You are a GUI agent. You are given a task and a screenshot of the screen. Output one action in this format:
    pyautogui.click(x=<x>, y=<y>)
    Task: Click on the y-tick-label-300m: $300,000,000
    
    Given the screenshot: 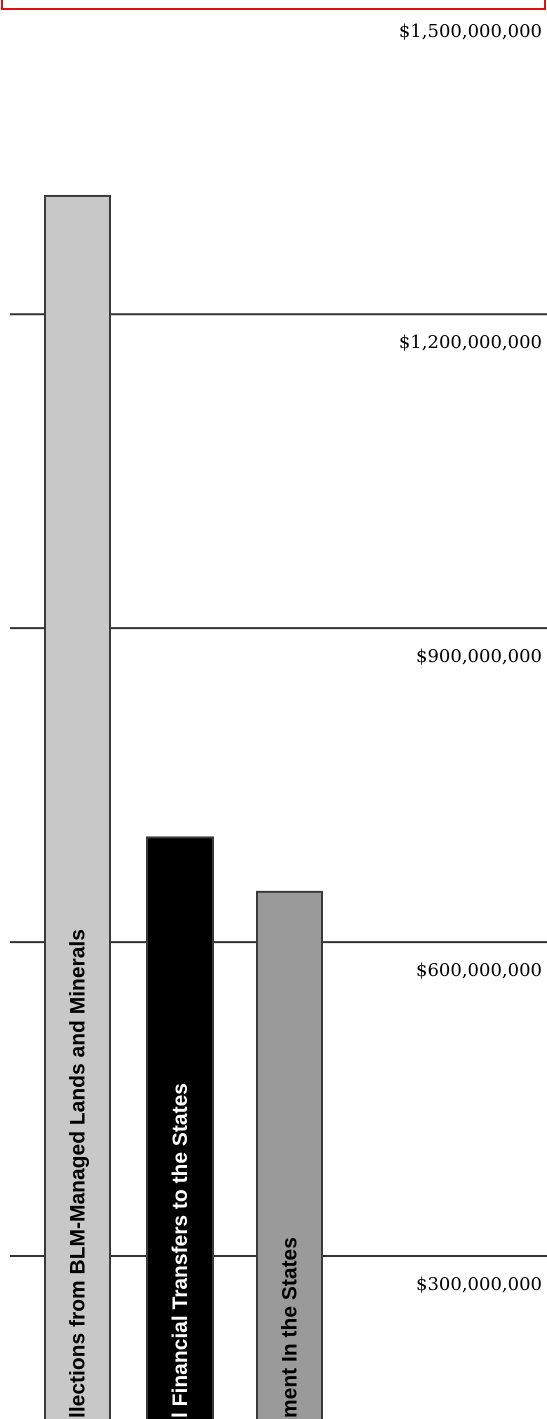 What is the action you would take?
    pyautogui.click(x=479, y=1284)
    